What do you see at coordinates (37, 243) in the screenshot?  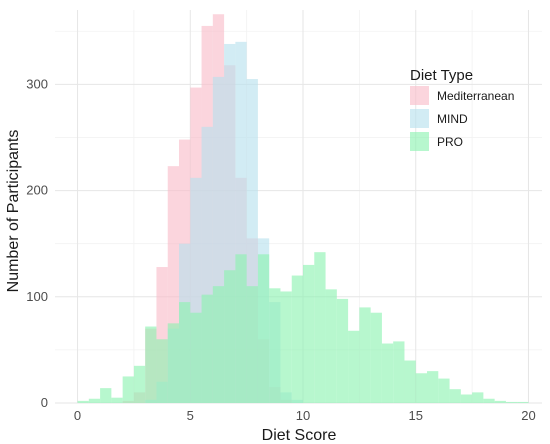 I see `y-axis-ticks: 0 100 200 300` at bounding box center [37, 243].